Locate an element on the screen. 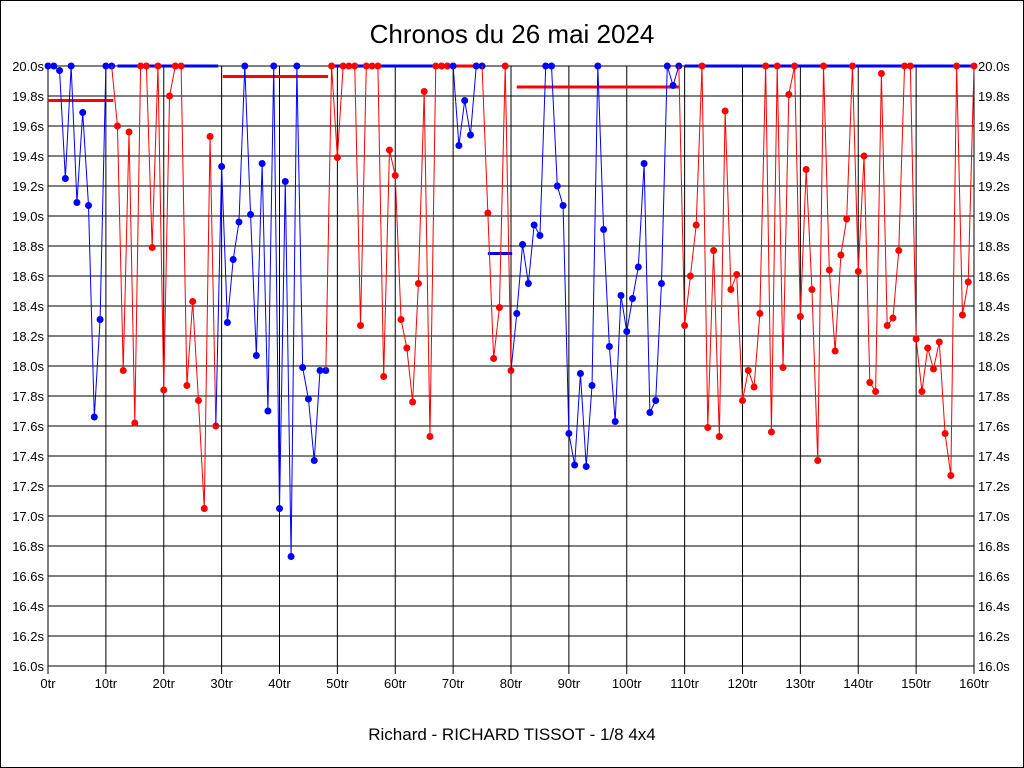 Image resolution: width=1024 pixels, height=768 pixels. x-tick-label: 40tr is located at coordinates (279, 683).